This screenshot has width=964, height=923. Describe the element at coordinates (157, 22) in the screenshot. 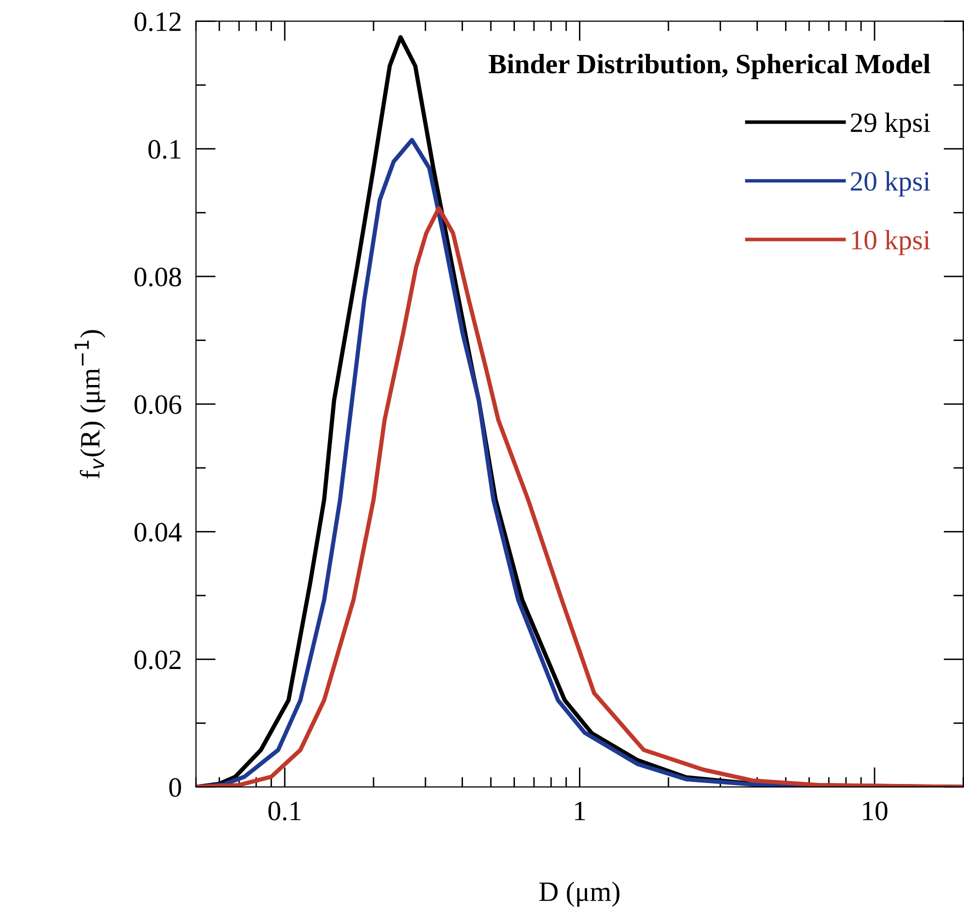

I see `y-tick-label: 0.12` at that location.